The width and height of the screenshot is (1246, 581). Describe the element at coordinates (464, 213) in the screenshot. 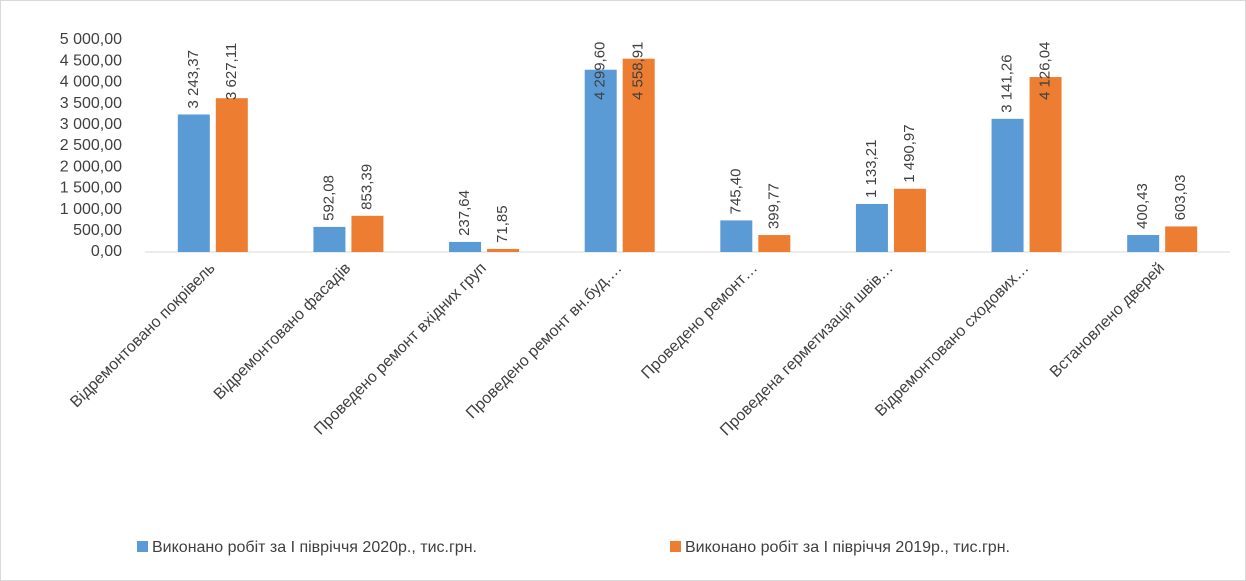

I see `data-label: 237,64` at that location.